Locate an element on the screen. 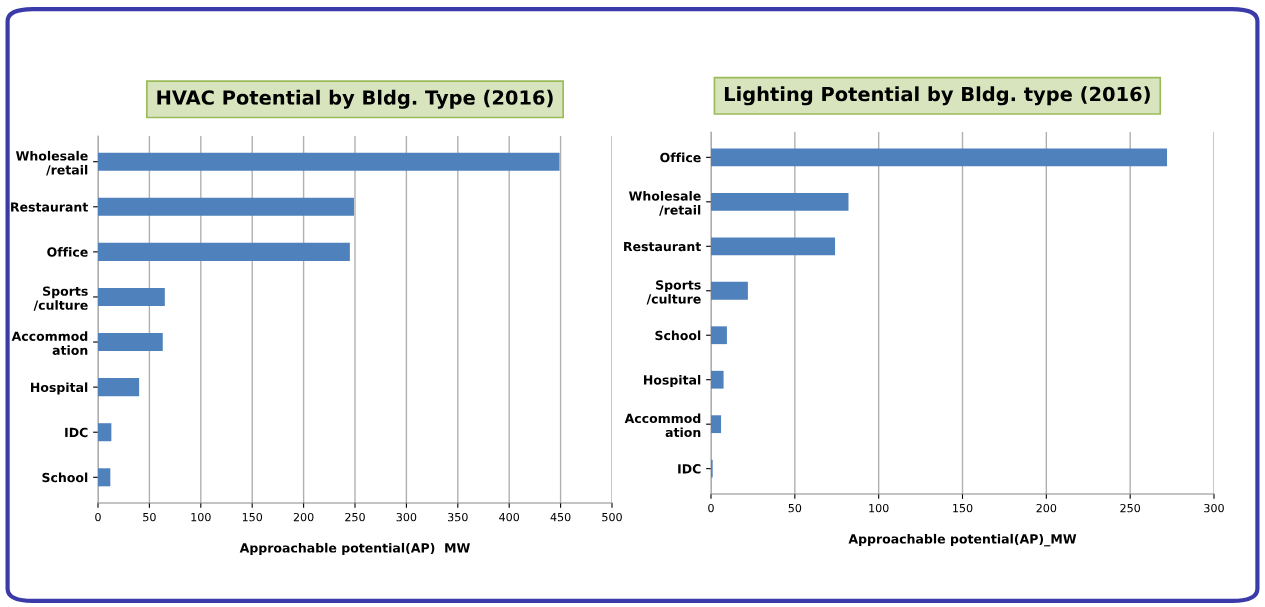 Image resolution: width=1265 pixels, height=607 pixels. x-tick-label: 500 is located at coordinates (612, 517).